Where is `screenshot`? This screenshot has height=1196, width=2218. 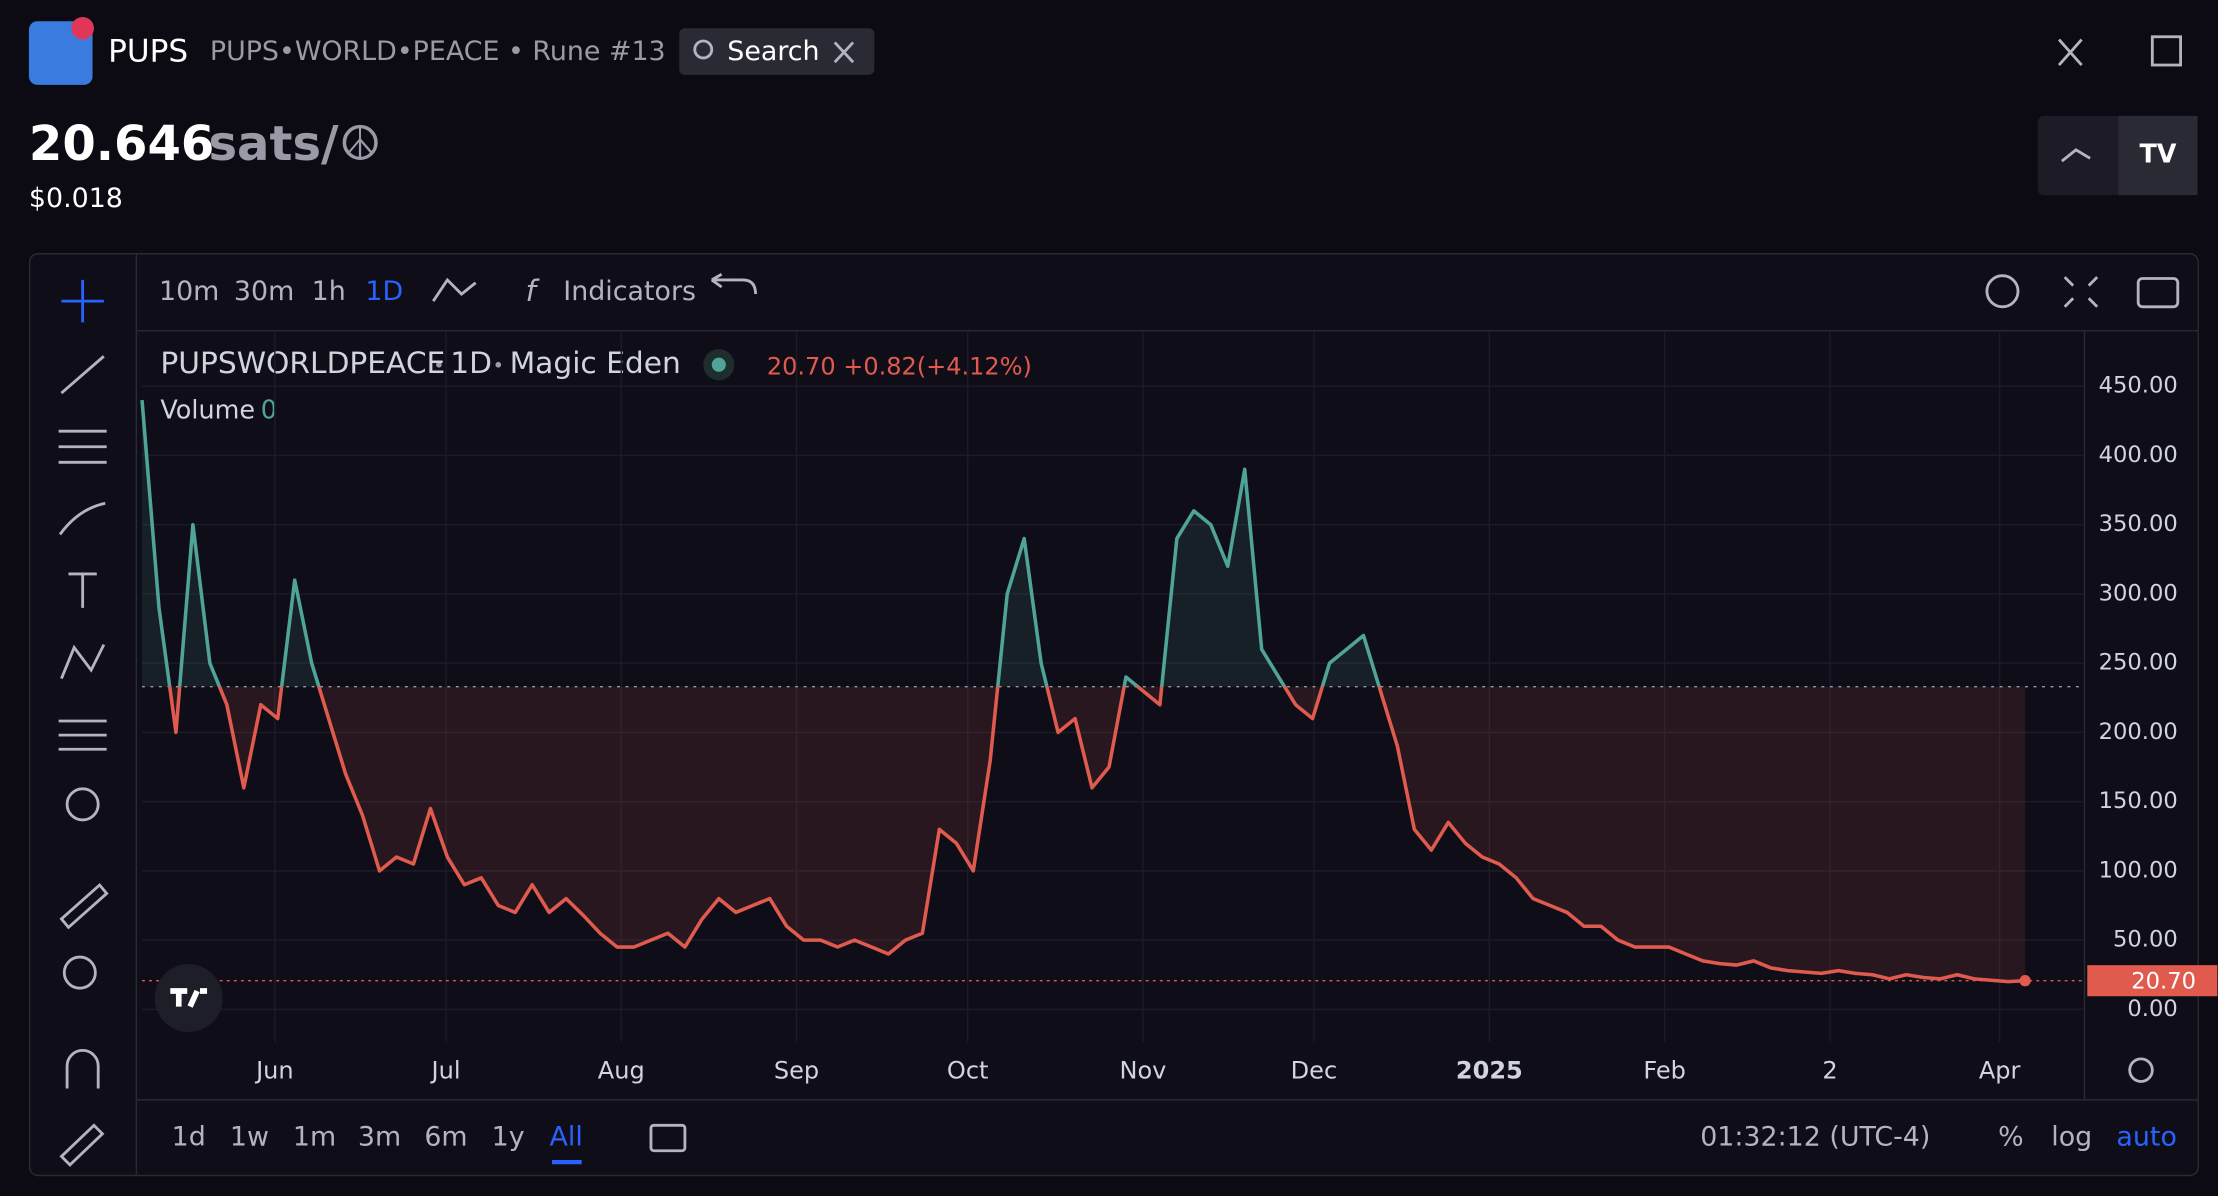
screenshot is located at coordinates (2158, 293).